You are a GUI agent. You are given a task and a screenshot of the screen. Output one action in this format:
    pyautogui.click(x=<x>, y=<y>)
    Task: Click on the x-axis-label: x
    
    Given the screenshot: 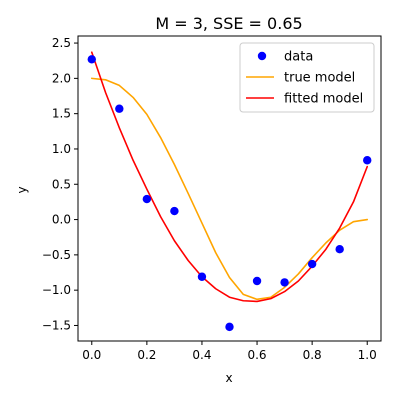 What is the action you would take?
    pyautogui.click(x=228, y=378)
    